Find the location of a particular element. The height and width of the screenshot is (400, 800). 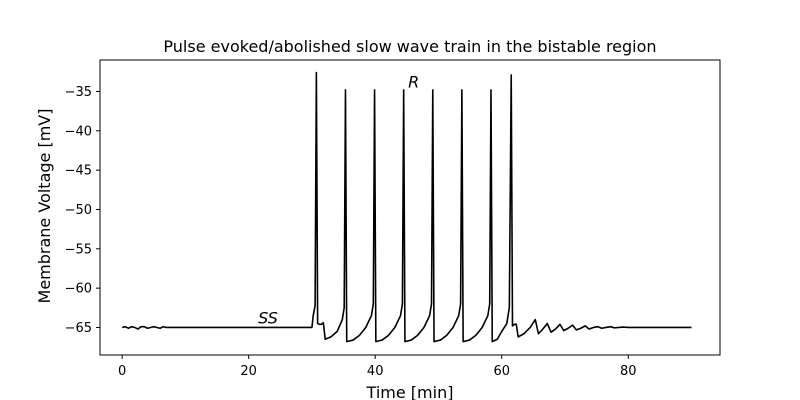

y-tick-label: −40 is located at coordinates (78, 131).